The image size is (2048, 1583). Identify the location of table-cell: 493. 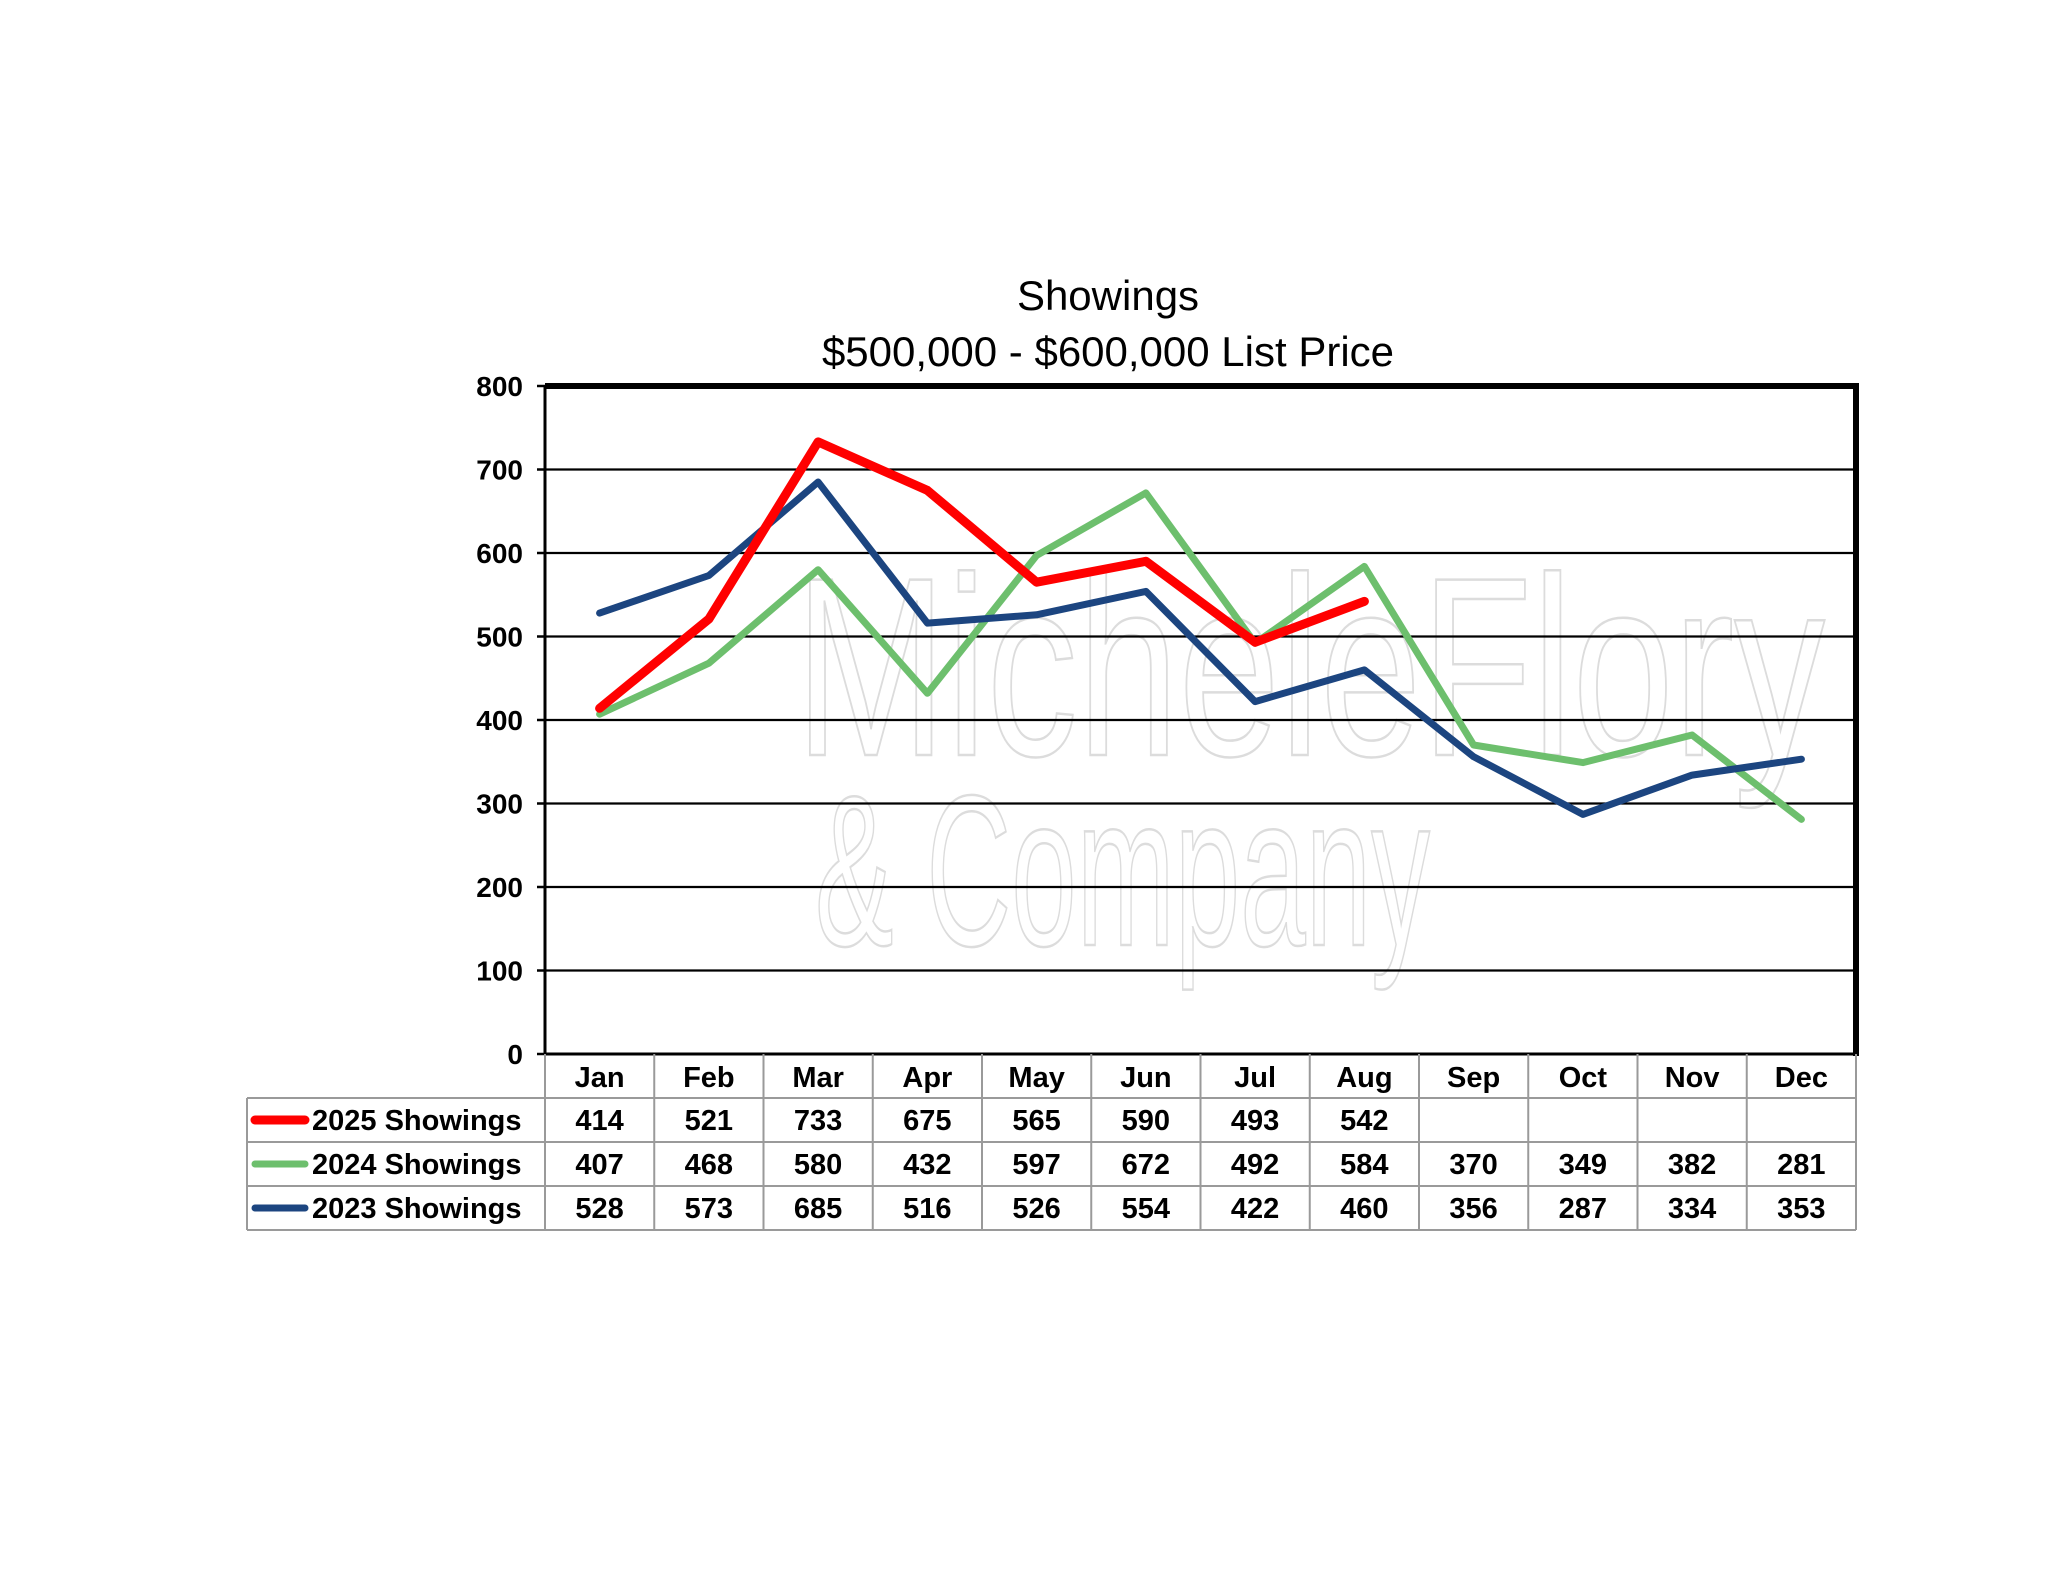
(1255, 1121).